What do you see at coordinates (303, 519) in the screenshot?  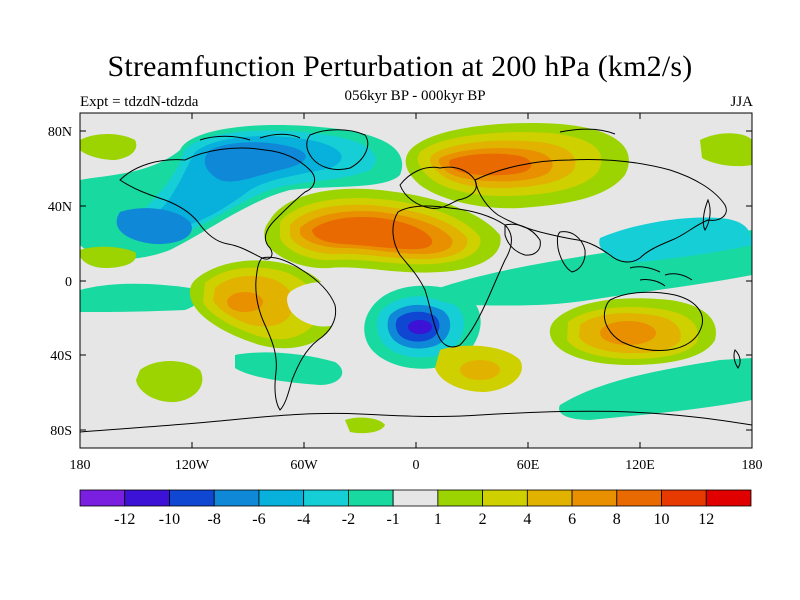 I see `colorbar-label: -4` at bounding box center [303, 519].